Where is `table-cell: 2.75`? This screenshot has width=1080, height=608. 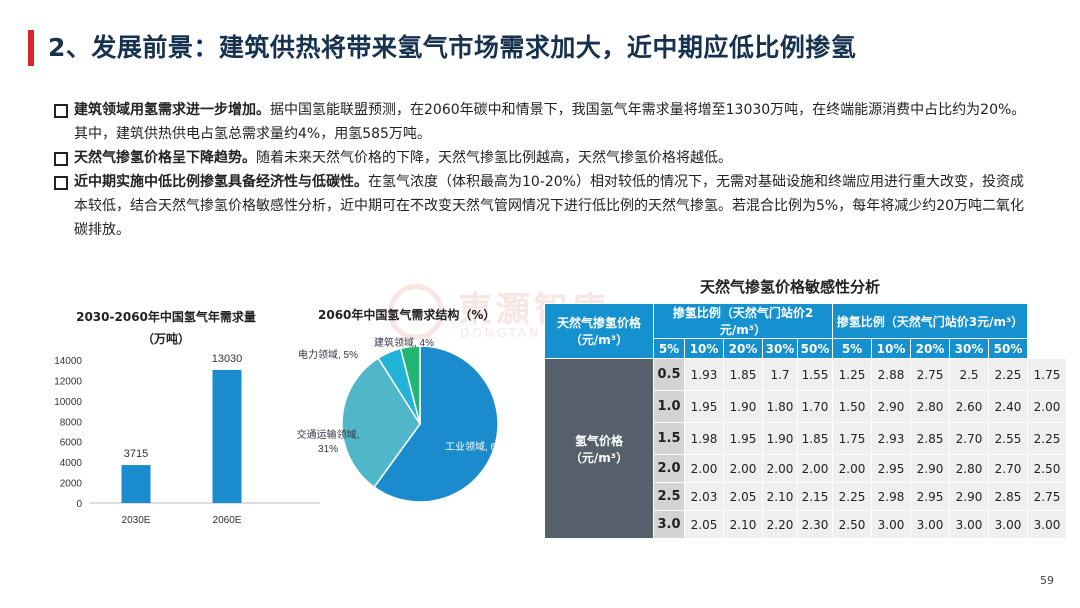
table-cell: 2.75 is located at coordinates (930, 374).